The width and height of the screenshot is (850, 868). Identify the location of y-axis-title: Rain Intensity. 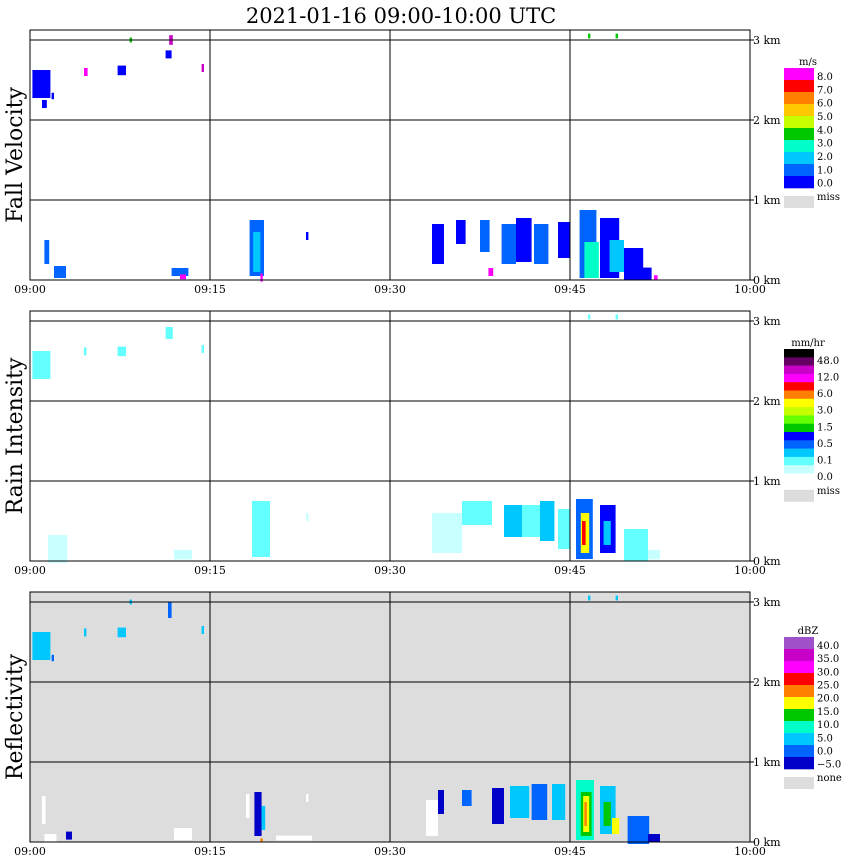
(15, 435).